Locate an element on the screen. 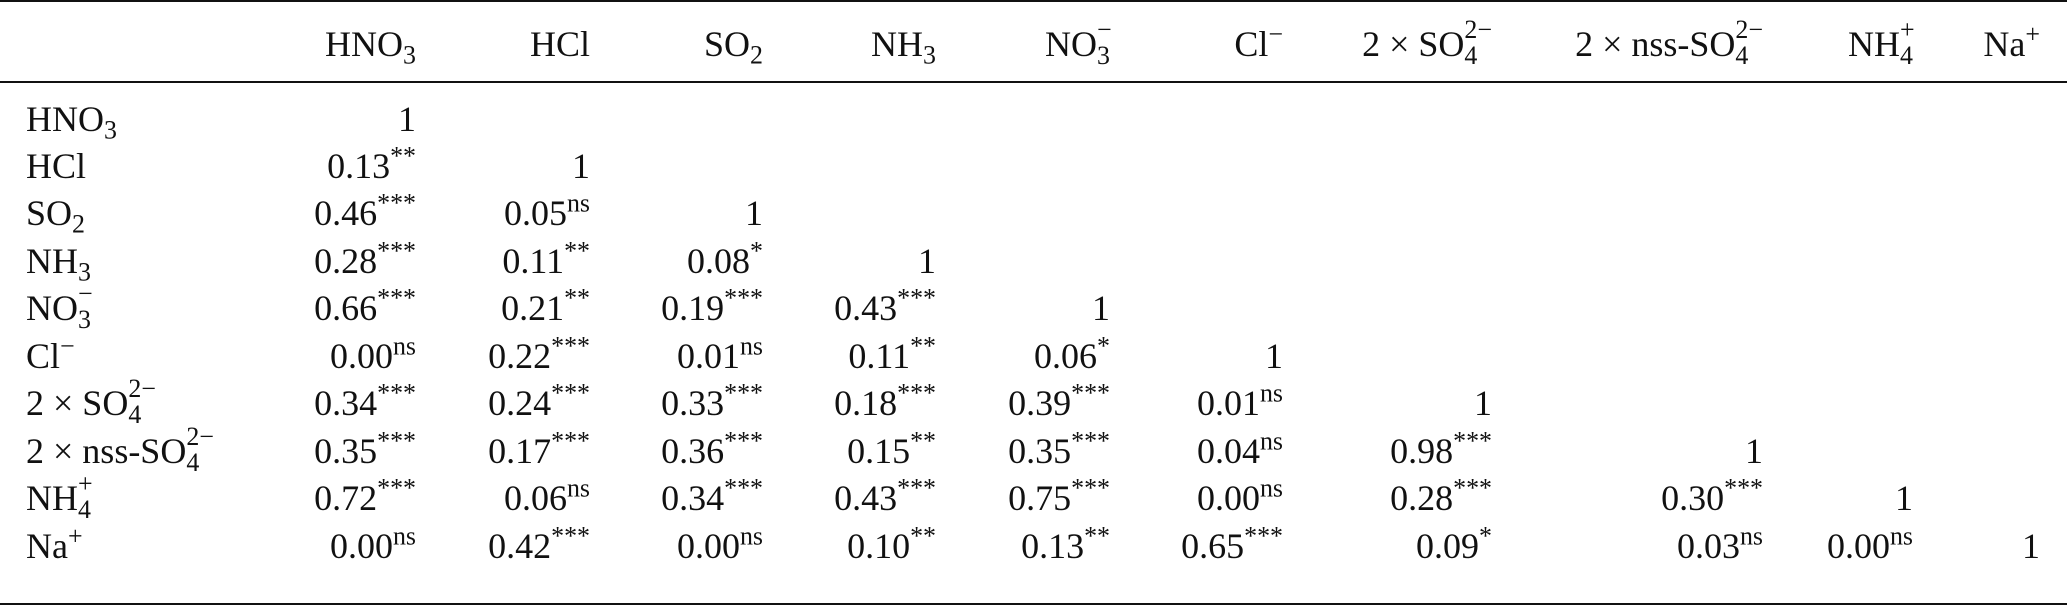 This screenshot has width=2067, height=606. correlation-cell: 0.03ns is located at coordinates (1719, 544).